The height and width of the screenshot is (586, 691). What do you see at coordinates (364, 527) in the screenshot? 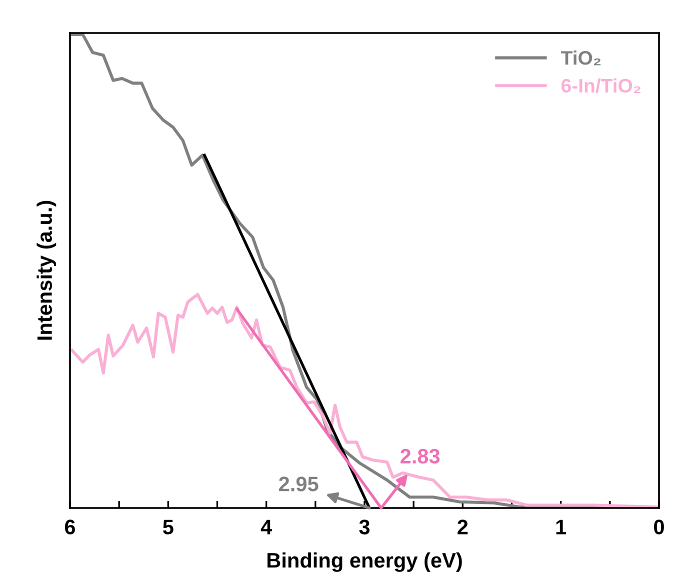
I see `x-tick-label: 3` at bounding box center [364, 527].